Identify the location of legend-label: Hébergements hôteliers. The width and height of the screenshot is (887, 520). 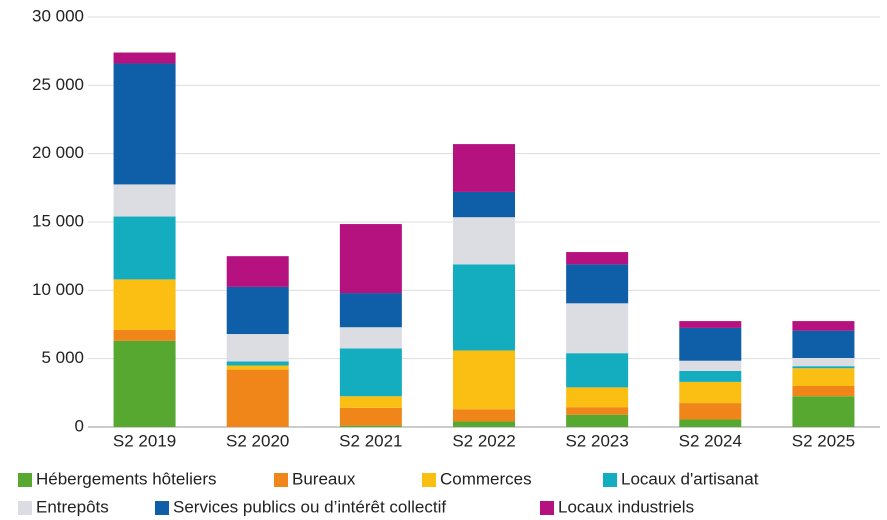
(126, 478).